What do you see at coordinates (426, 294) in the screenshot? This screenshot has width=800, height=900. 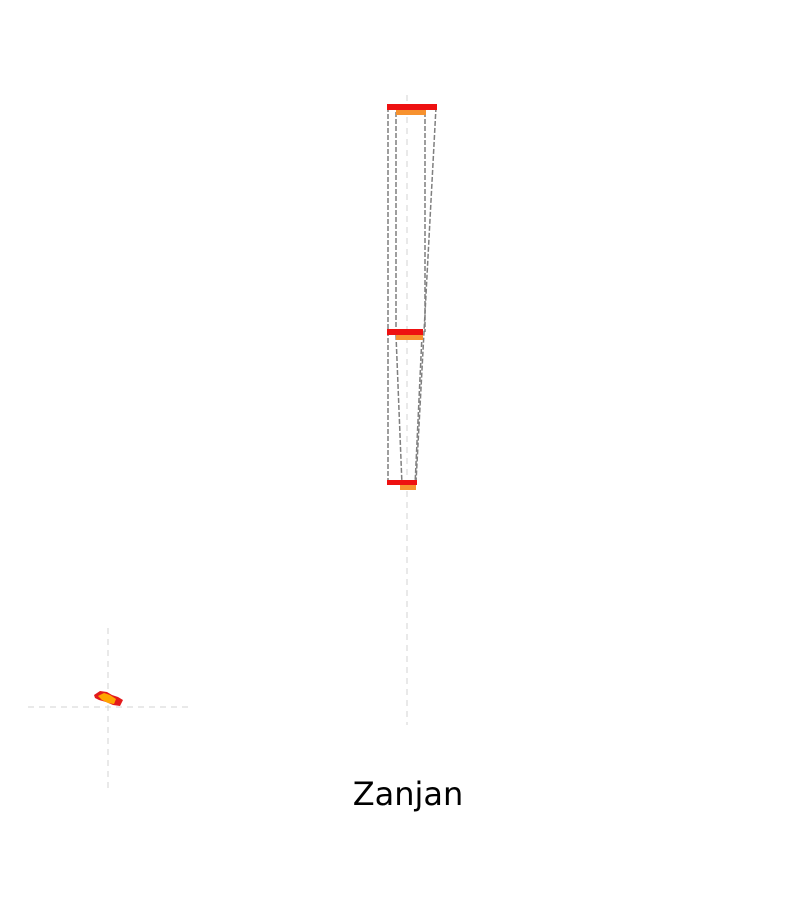 I see `extrusion-outline-right-outer` at bounding box center [426, 294].